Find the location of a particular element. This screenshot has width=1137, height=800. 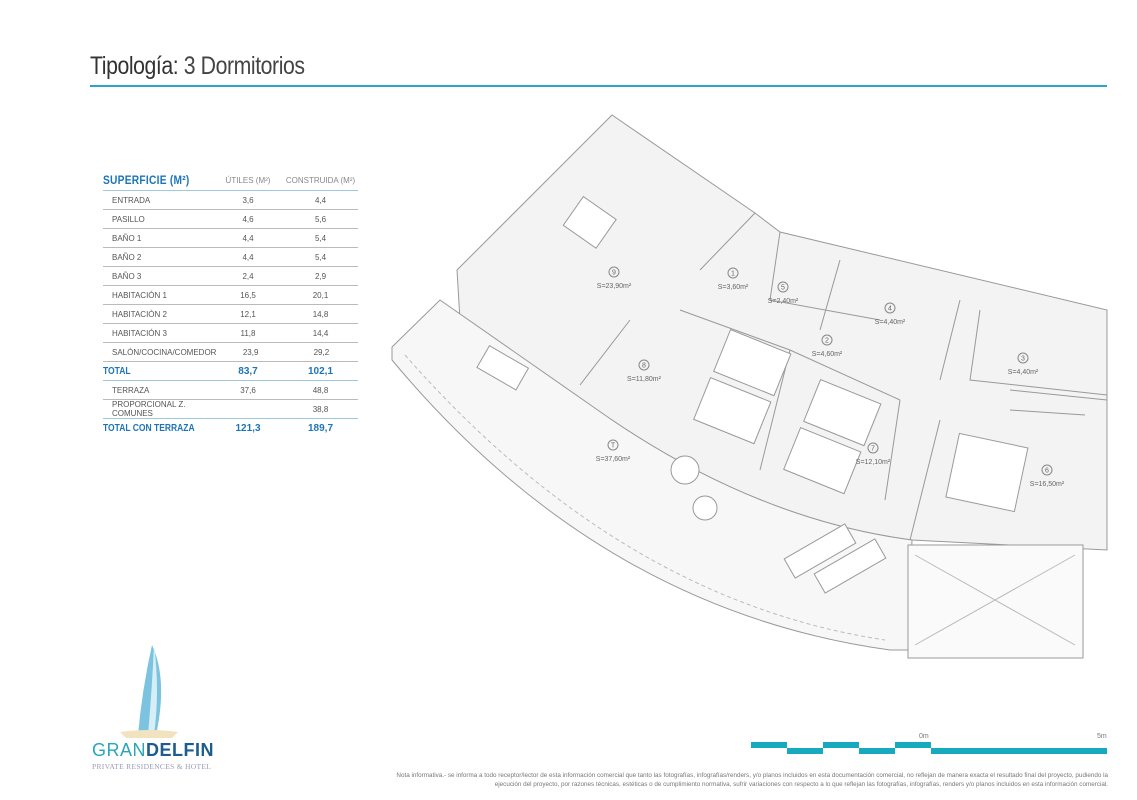

row-label: HABITACIÓN 1 is located at coordinates (139, 295).